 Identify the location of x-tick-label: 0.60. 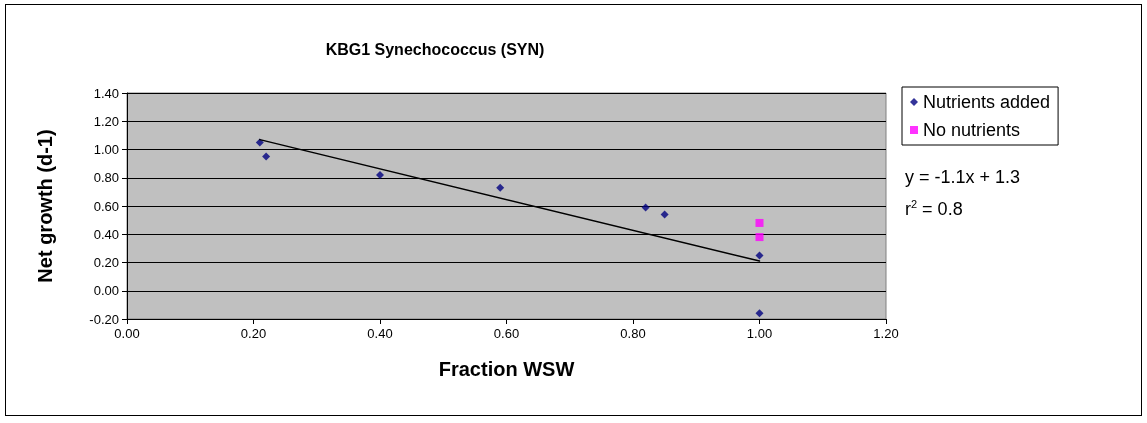
(506, 333).